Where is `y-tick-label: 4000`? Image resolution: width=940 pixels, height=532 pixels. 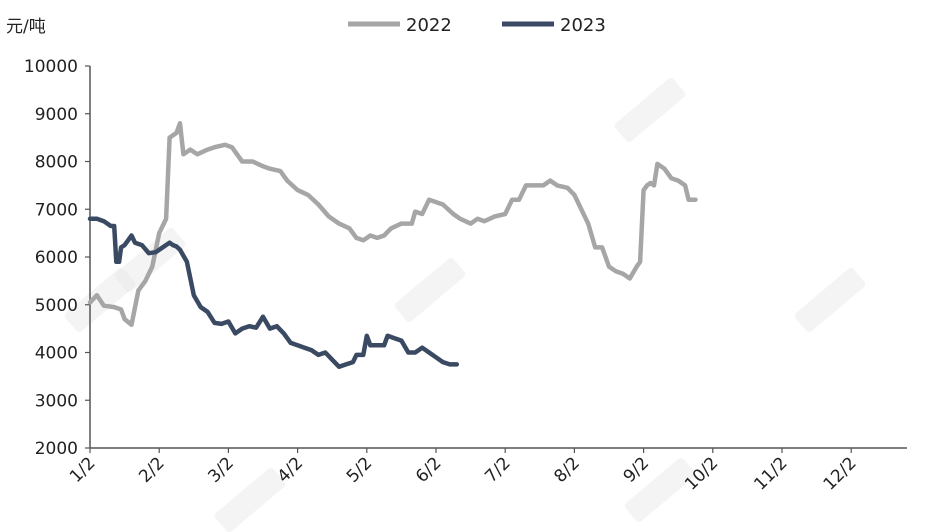
y-tick-label: 4000 is located at coordinates (56, 354).